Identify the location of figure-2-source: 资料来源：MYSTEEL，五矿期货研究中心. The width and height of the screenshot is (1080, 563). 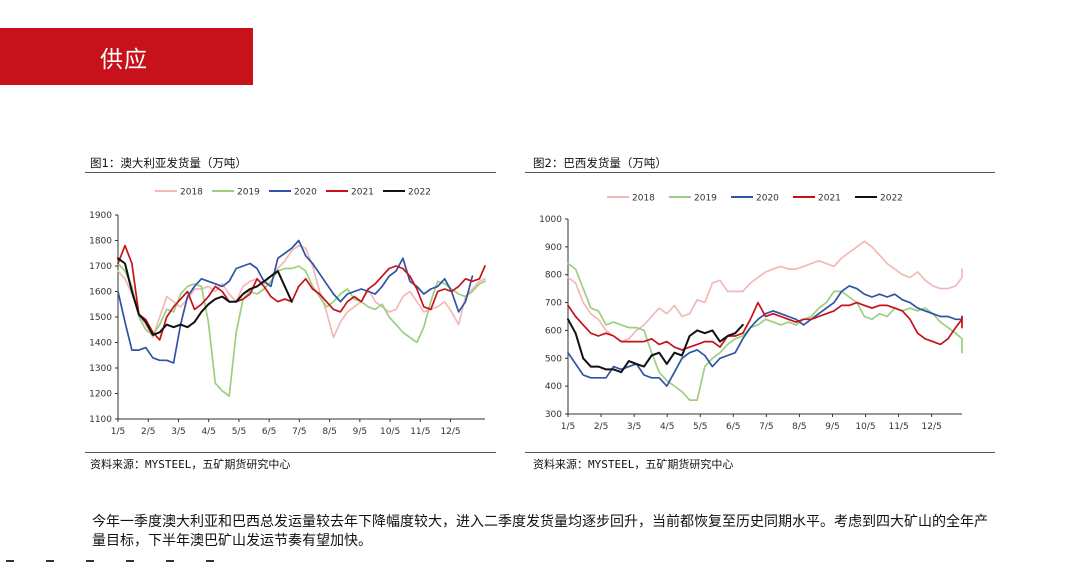
(633, 464).